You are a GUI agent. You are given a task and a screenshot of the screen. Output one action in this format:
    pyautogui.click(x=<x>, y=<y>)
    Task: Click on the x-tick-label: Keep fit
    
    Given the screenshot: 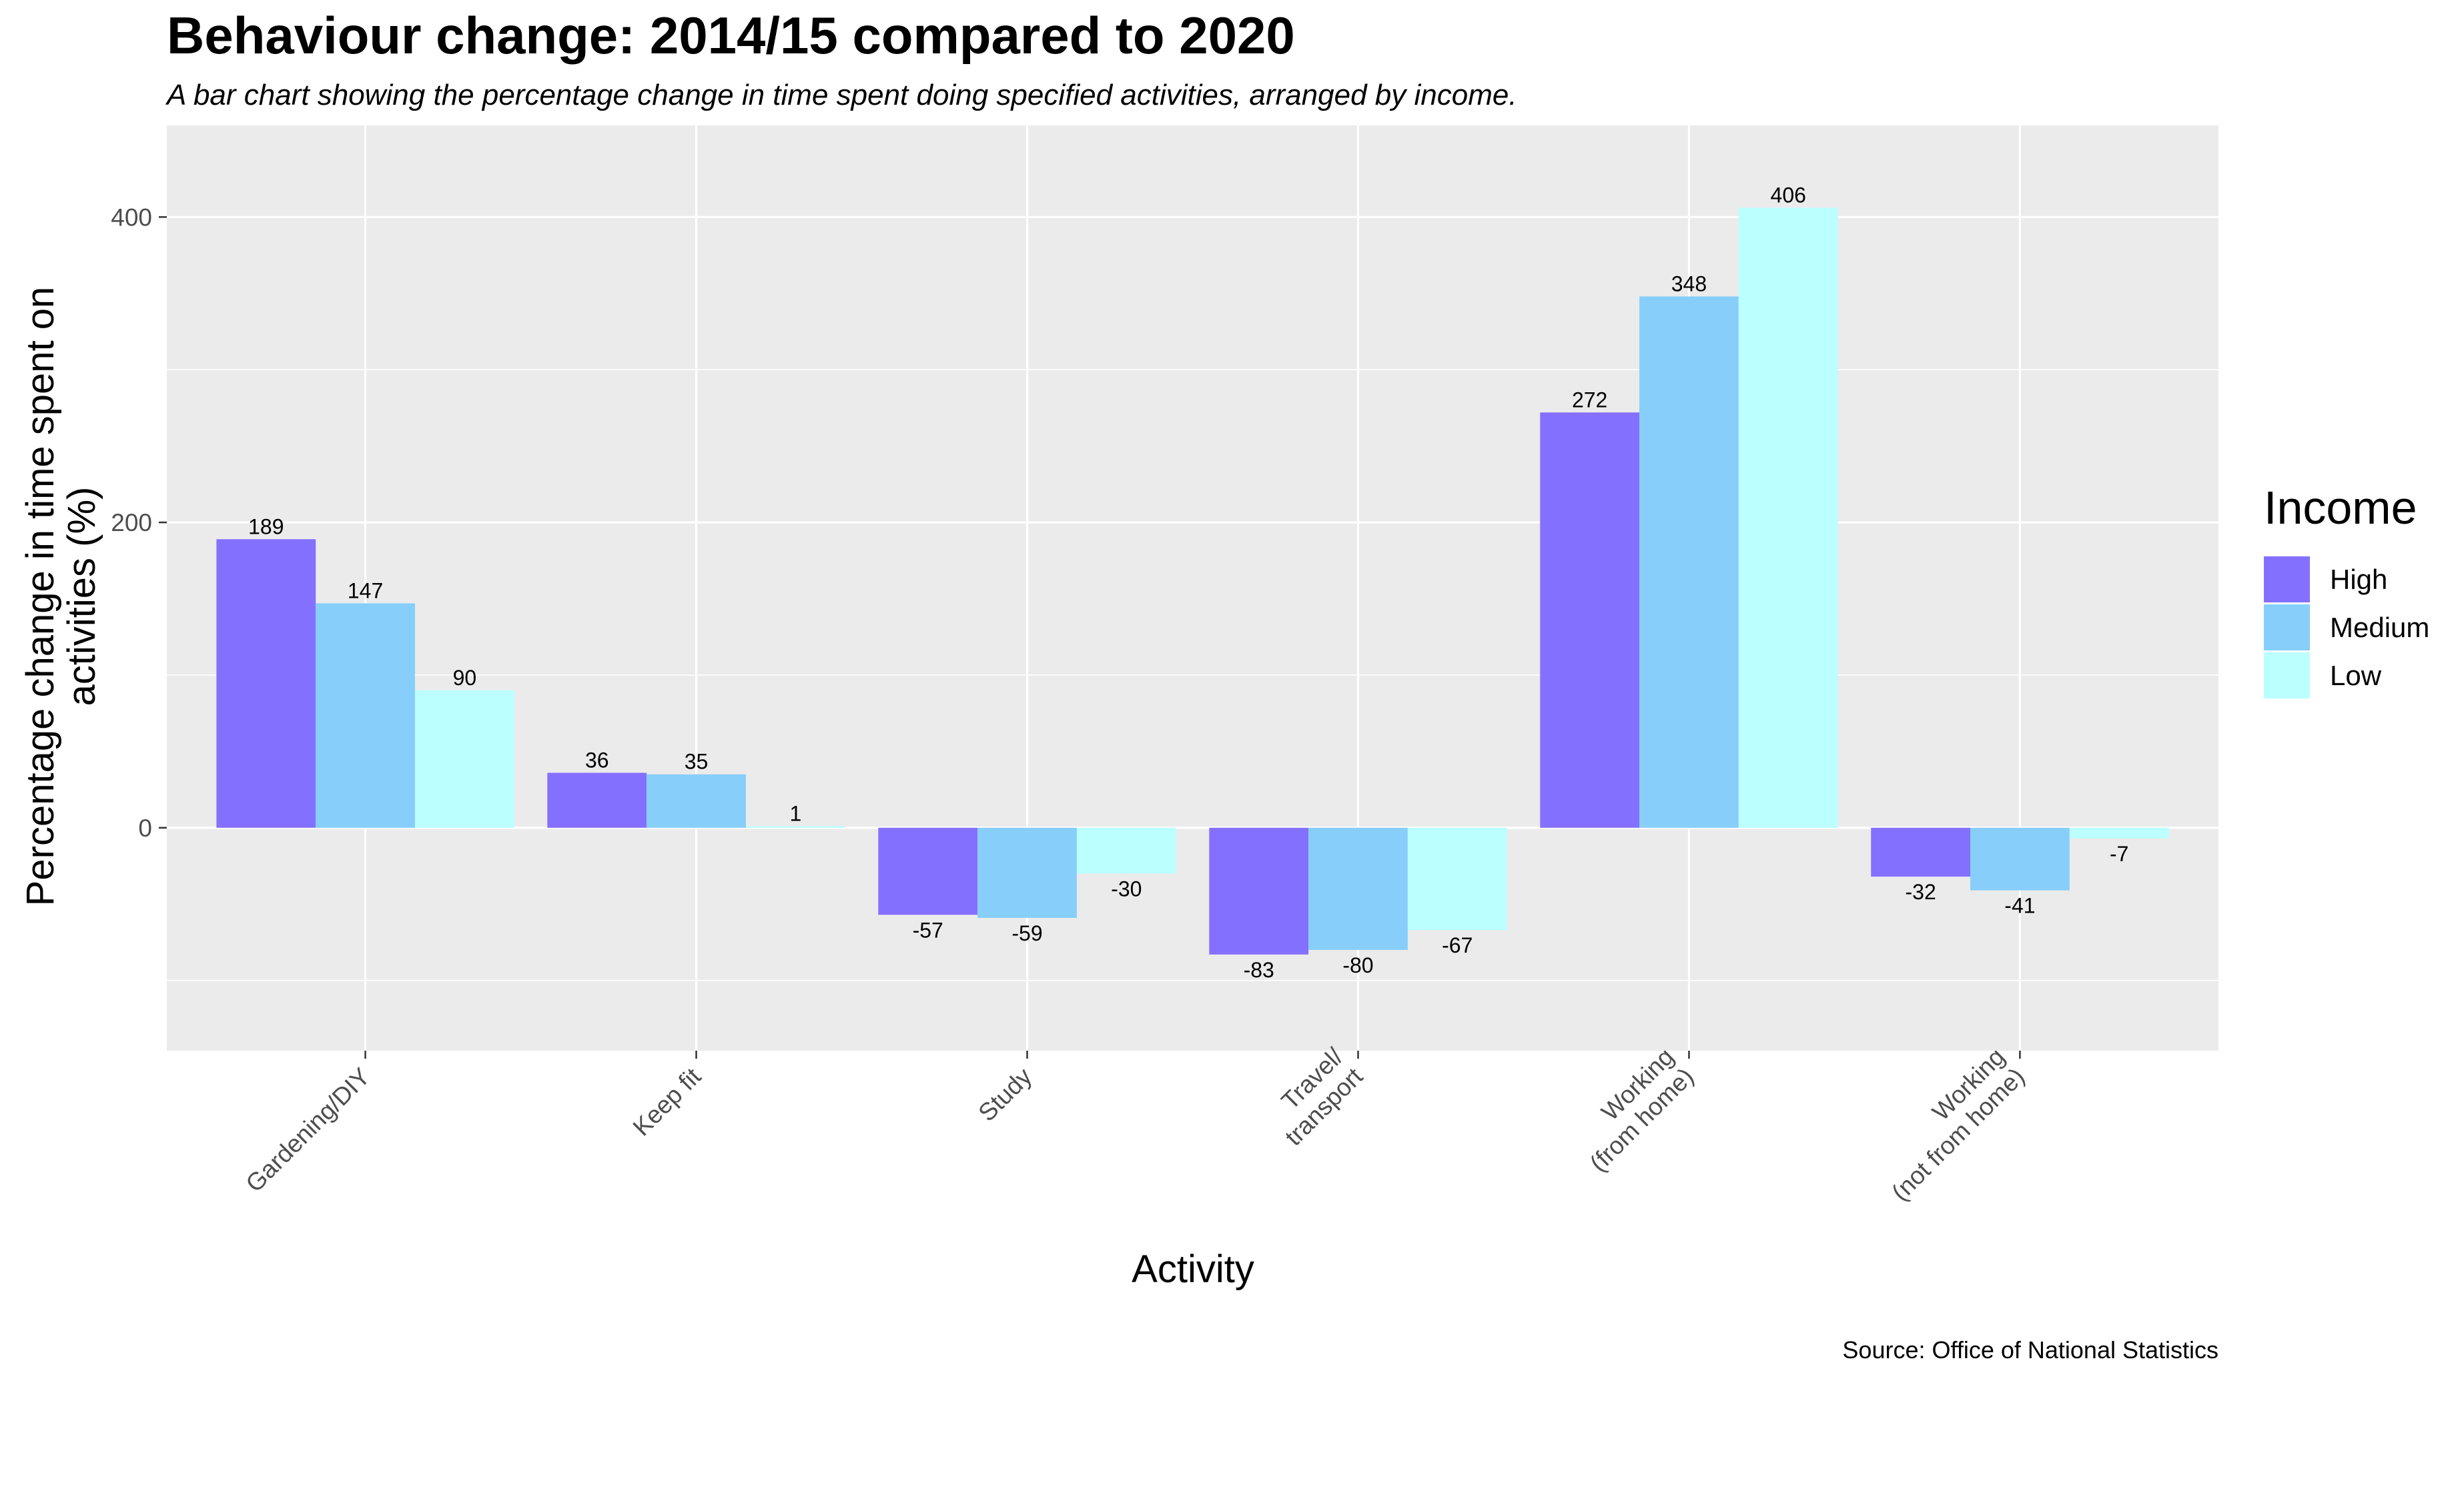 What is the action you would take?
    pyautogui.click(x=667, y=1101)
    